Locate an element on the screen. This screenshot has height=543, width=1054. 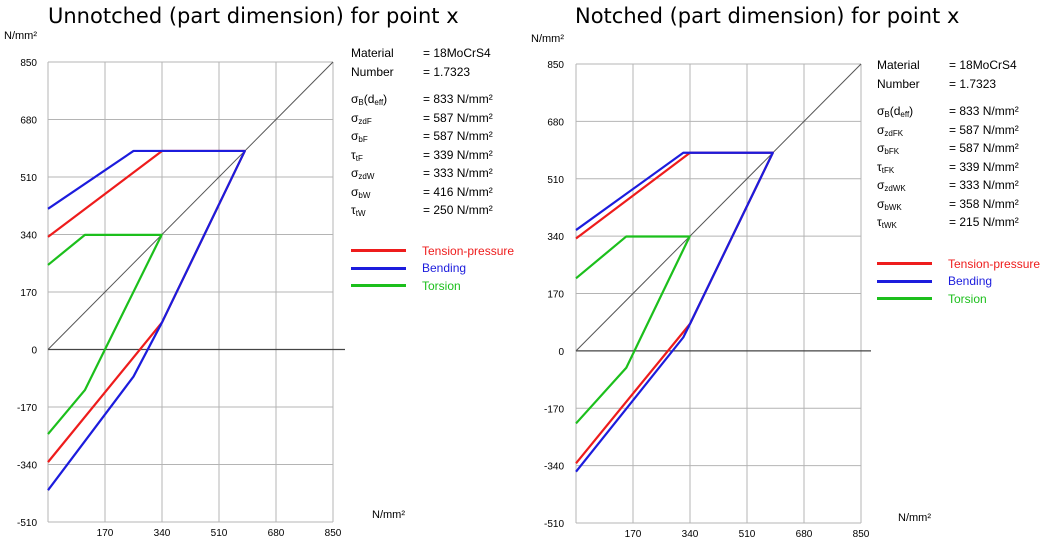
property-symbol: σzdFK is located at coordinates (890, 130).